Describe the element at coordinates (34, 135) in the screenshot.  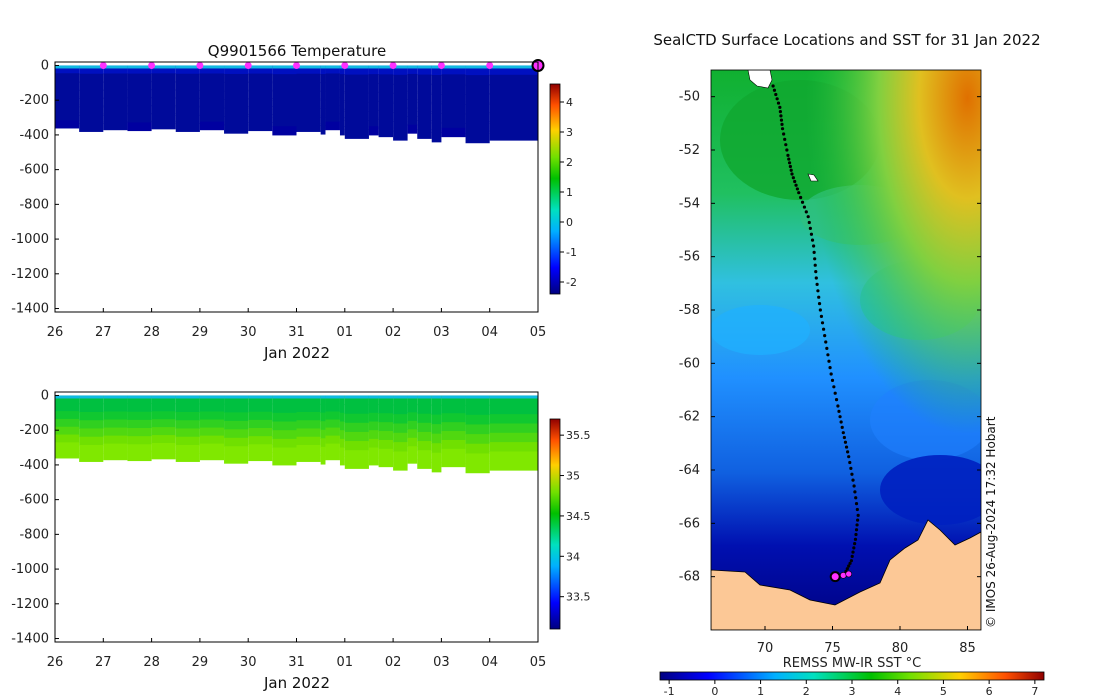
I see `y-tick-label: -400` at that location.